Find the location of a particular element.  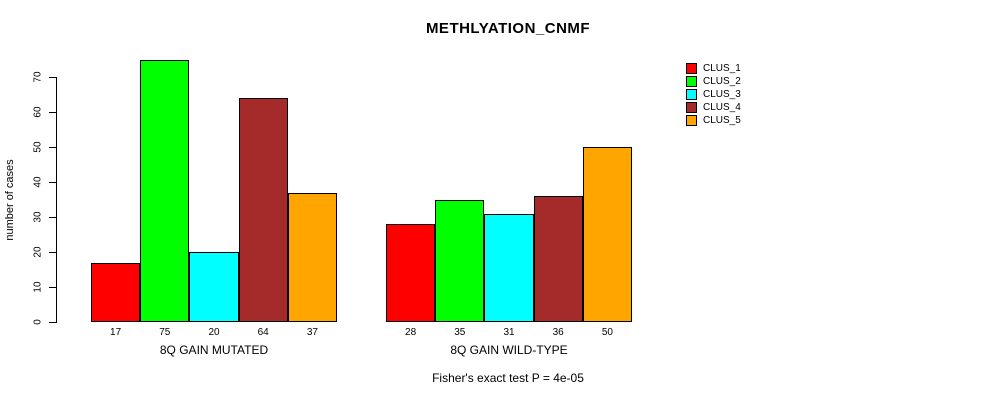

y-axis-label: number of cases is located at coordinates (10, 200).